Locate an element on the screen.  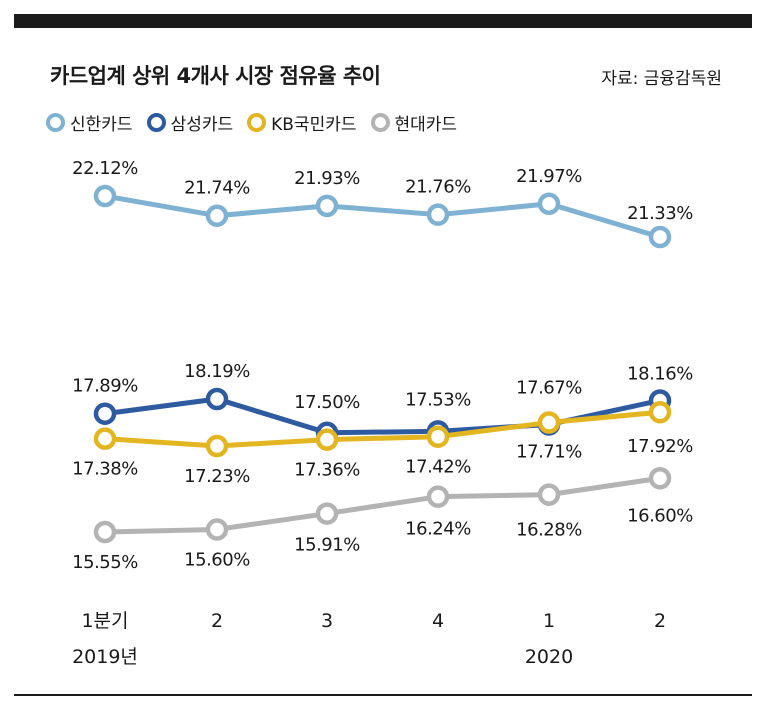
legend-marker-shinhan is located at coordinates (55, 122).